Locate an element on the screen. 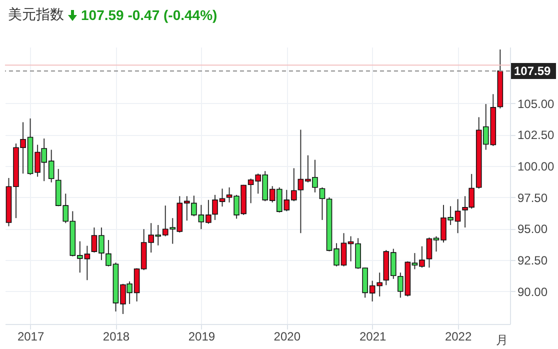 This screenshot has height=349, width=558. y-tick-label: 105.00 is located at coordinates (536, 103).